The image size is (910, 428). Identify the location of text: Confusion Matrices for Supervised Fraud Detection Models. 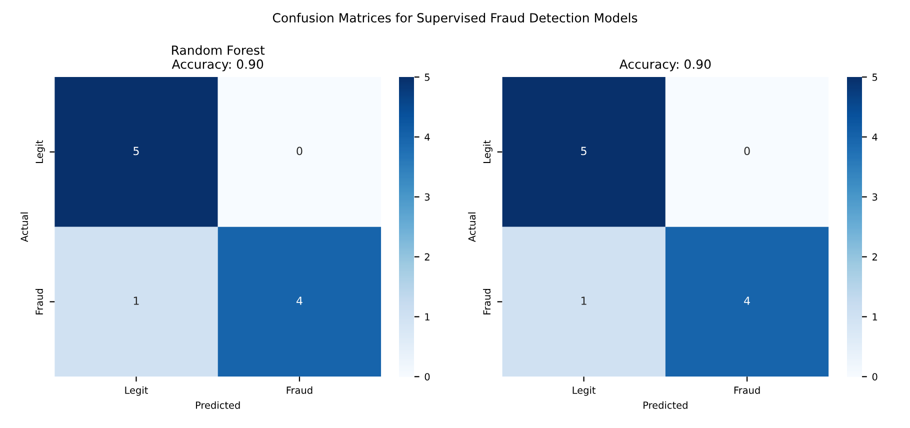
(455, 18).